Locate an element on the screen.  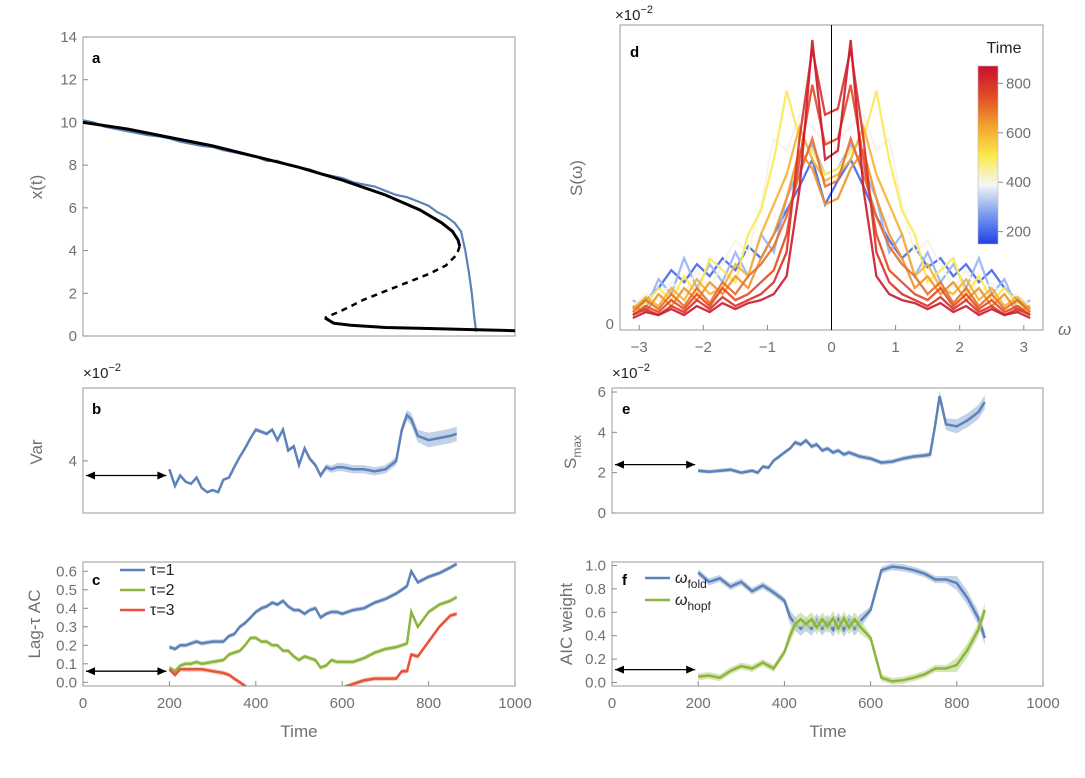
panel-b-frame is located at coordinates (299, 450).